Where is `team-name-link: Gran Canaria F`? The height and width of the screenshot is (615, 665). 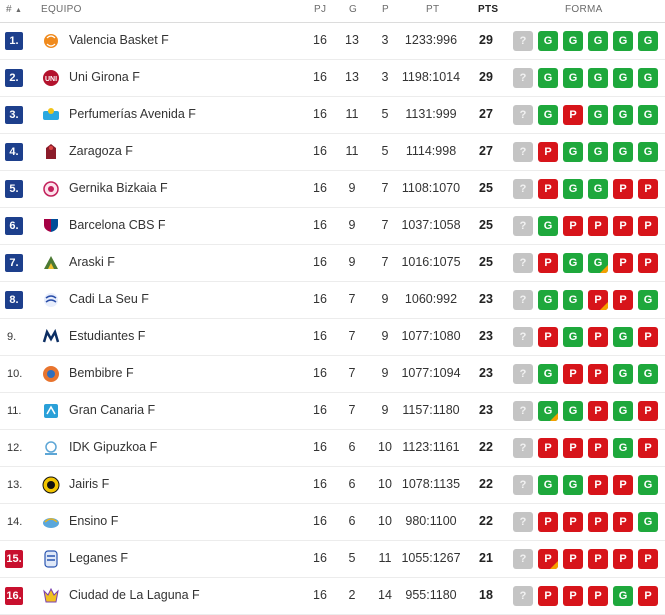 team-name-link: Gran Canaria F is located at coordinates (112, 410).